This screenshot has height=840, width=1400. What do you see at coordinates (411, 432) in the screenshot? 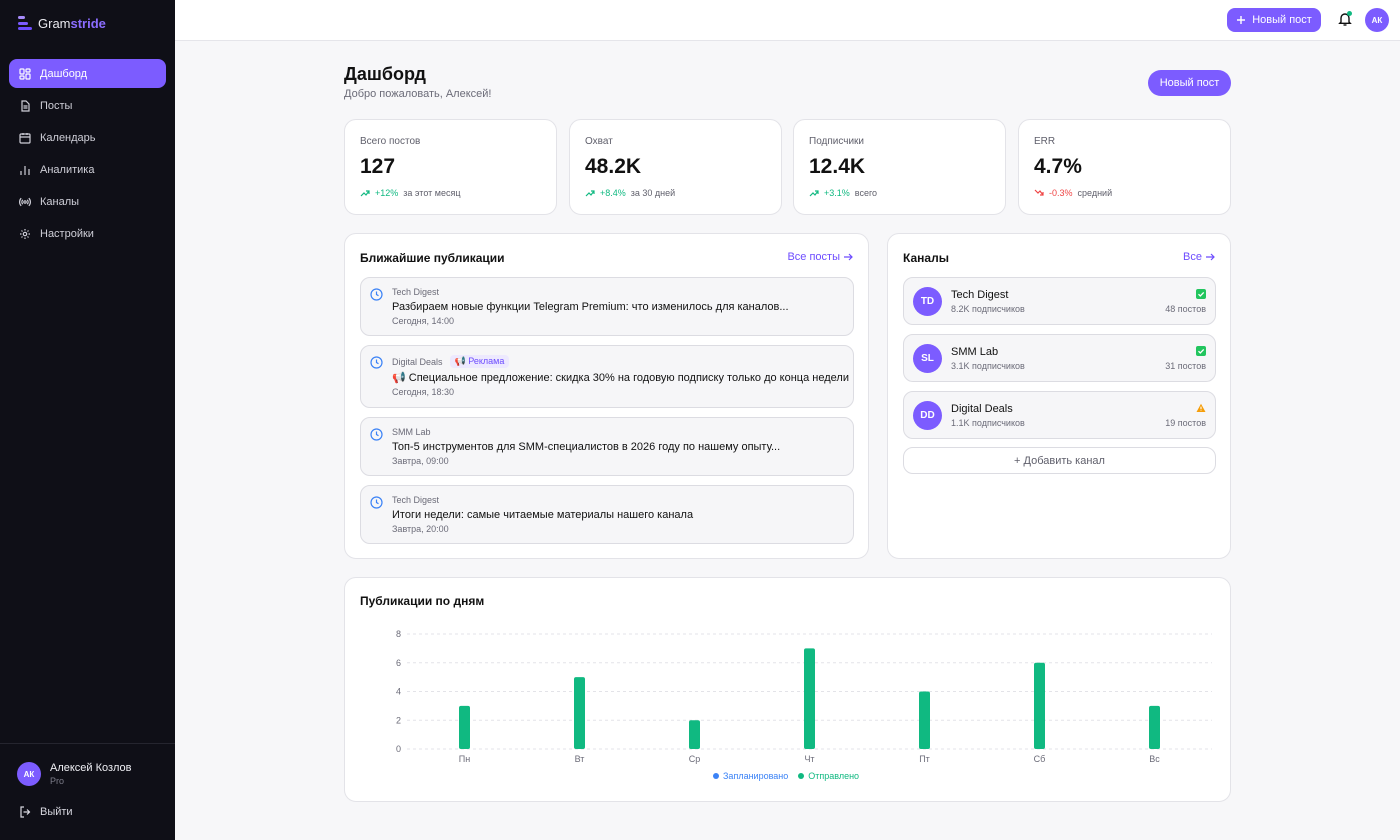
I see `post-channel: SMM Lab` at bounding box center [411, 432].